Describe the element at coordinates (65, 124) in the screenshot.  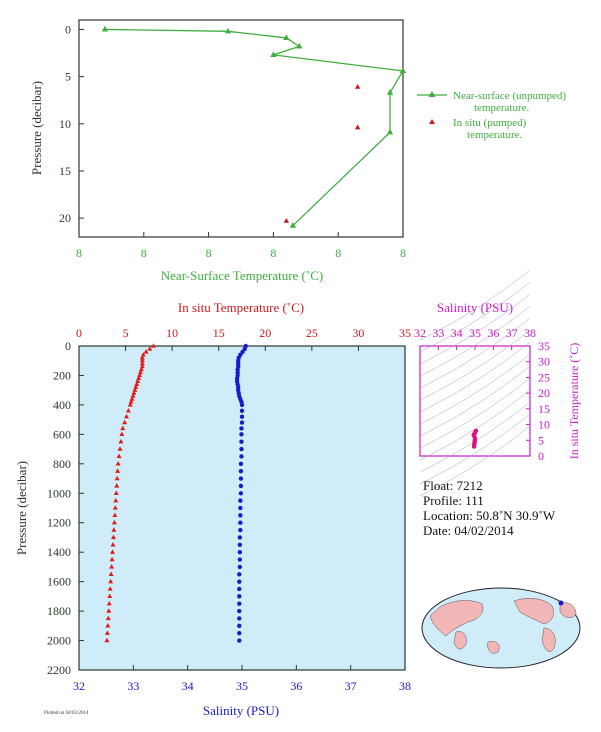
I see `near-surface-y-tick-label: 10` at that location.